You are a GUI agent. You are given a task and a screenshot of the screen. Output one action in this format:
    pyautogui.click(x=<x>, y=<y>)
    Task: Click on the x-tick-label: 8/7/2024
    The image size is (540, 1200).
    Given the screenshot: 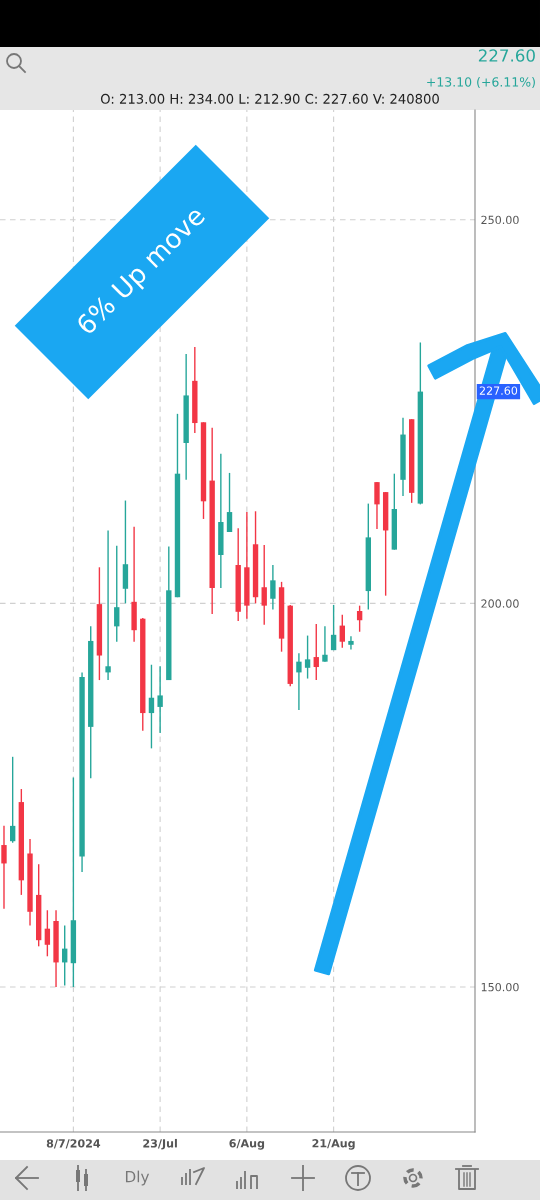 What is the action you would take?
    pyautogui.click(x=73, y=1144)
    